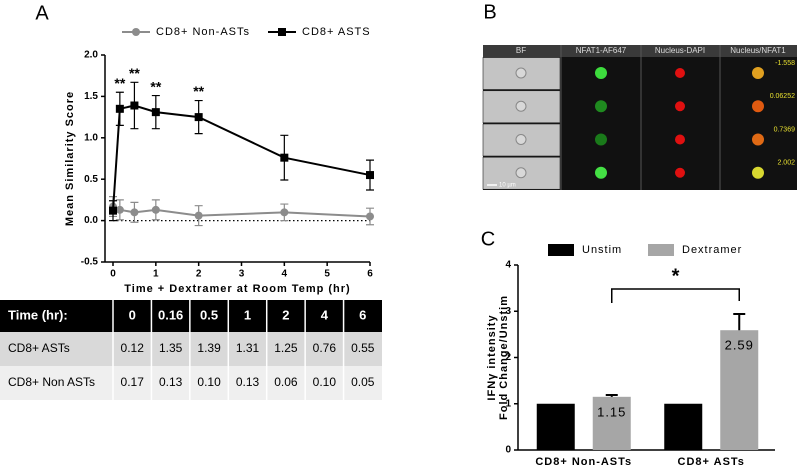 This screenshot has height=468, width=800. Describe the element at coordinates (38, 314) in the screenshot. I see `table-header-cell: Time (hr):` at that location.